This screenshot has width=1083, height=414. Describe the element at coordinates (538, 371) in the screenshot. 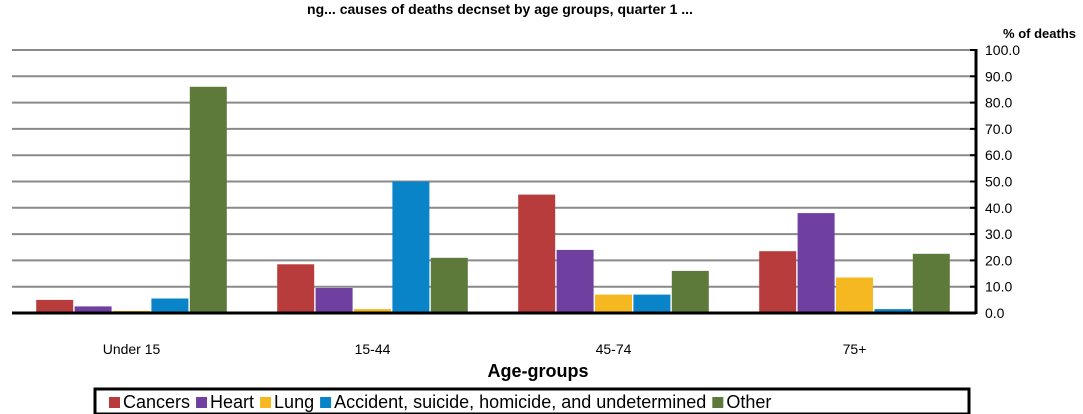

I see `x-axis-title: Age-groups` at that location.